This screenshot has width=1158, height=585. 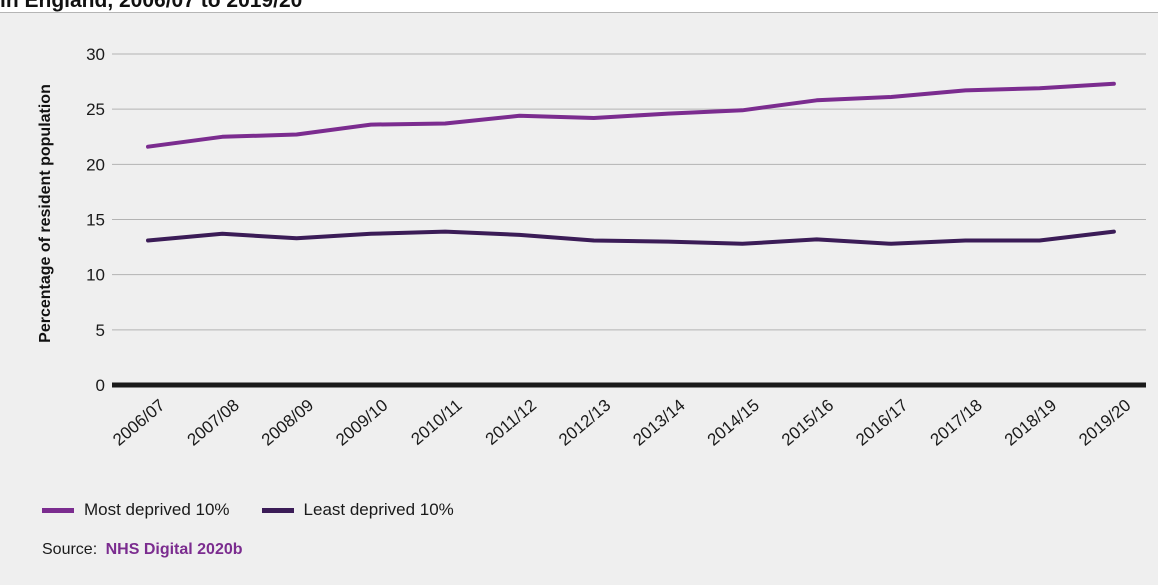 I want to click on y-tick-label: 0, so click(x=100, y=385).